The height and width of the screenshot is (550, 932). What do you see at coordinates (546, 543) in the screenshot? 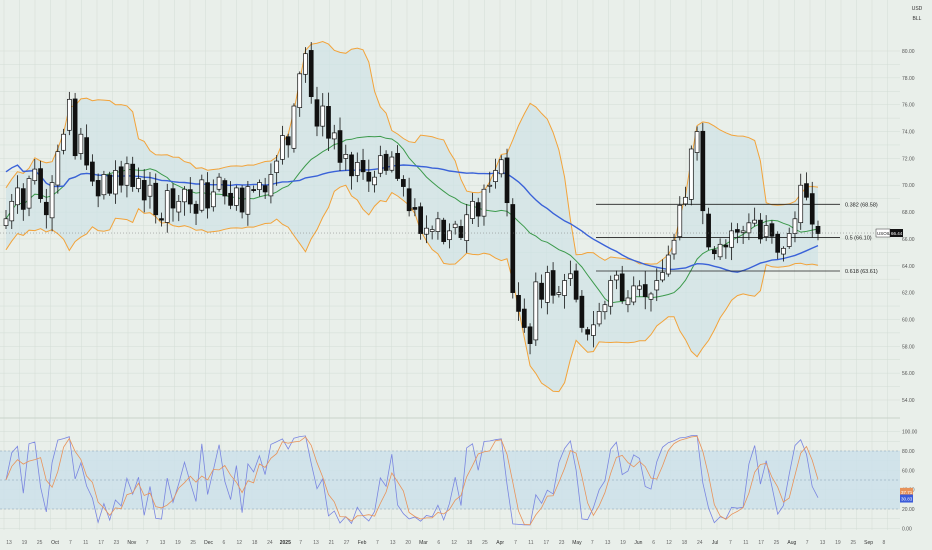
I see `time-tick-label: 17` at bounding box center [546, 543].